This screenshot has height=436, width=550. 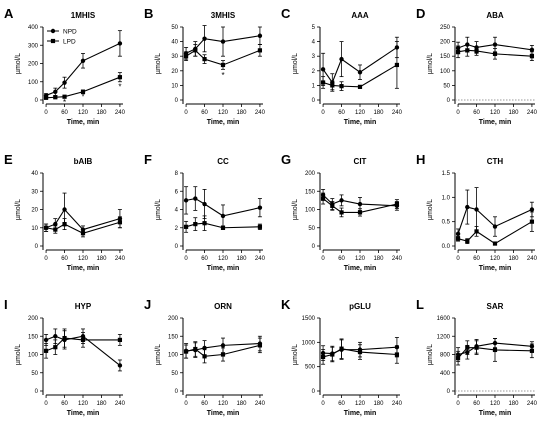 I want to click on y-tick-label: 300, so click(x=33, y=46).